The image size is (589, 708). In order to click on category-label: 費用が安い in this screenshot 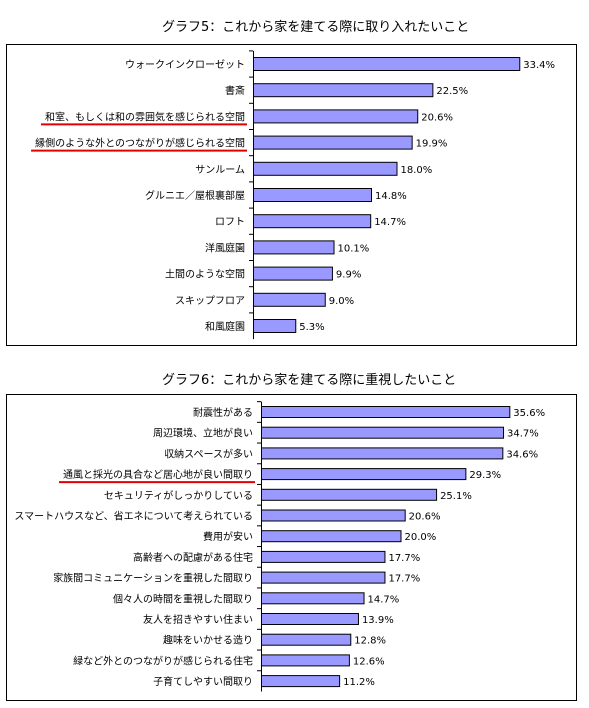, I will do `click(228, 536)`.